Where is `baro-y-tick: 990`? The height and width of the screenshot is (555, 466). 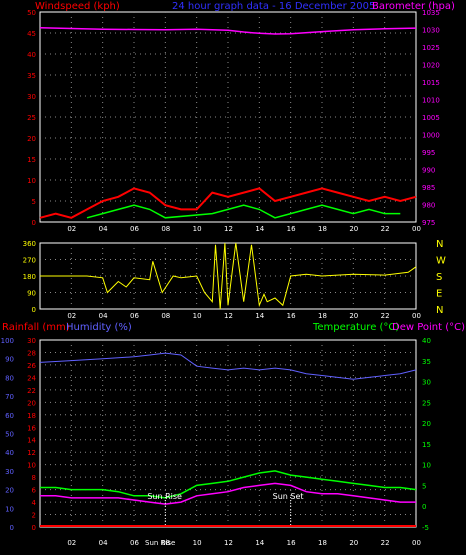 baro-y-tick: 990 is located at coordinates (428, 171).